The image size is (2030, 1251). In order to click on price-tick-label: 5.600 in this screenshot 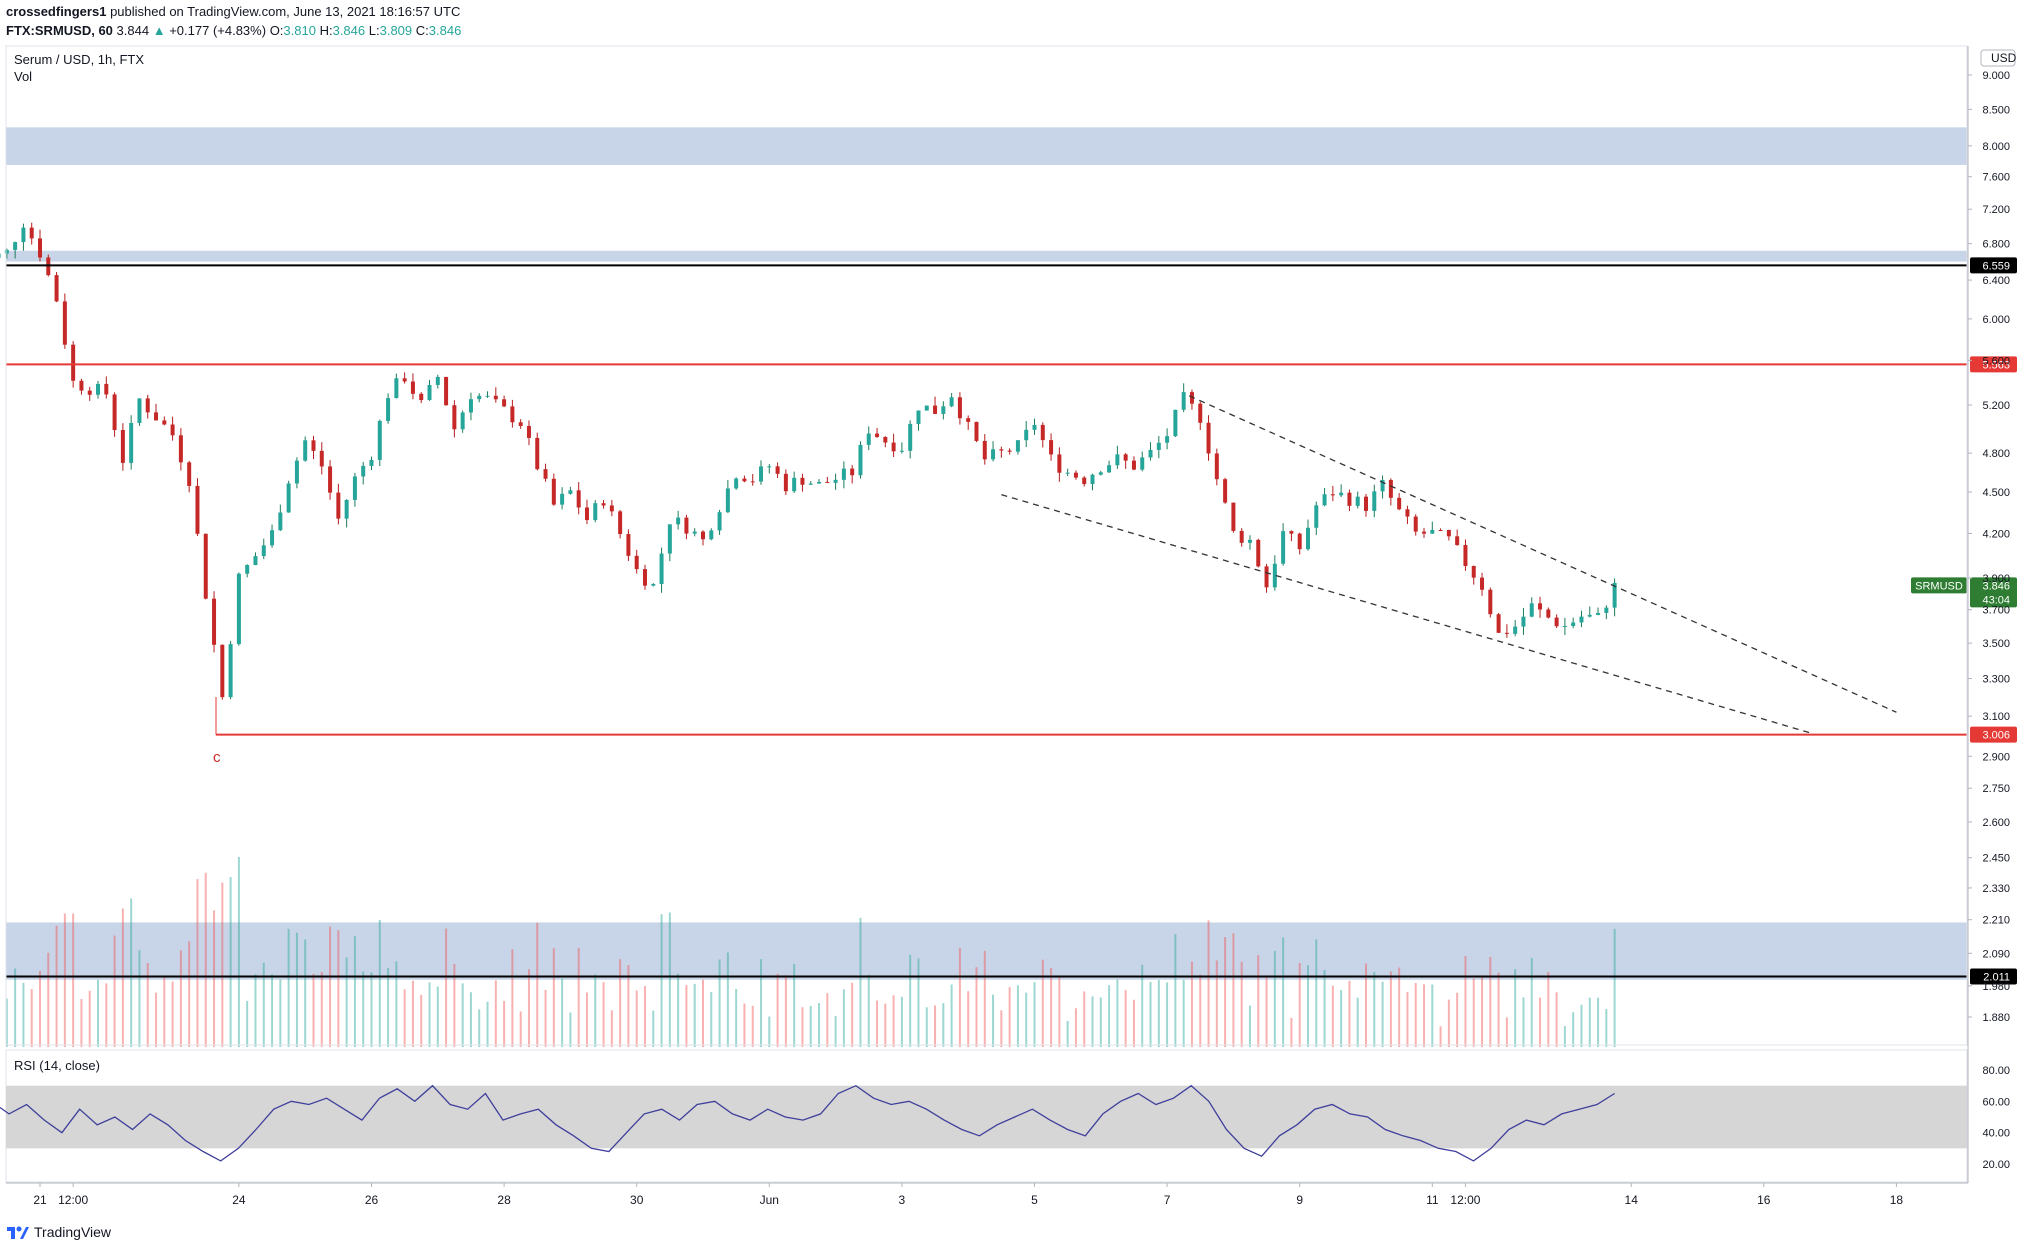, I will do `click(1996, 361)`.